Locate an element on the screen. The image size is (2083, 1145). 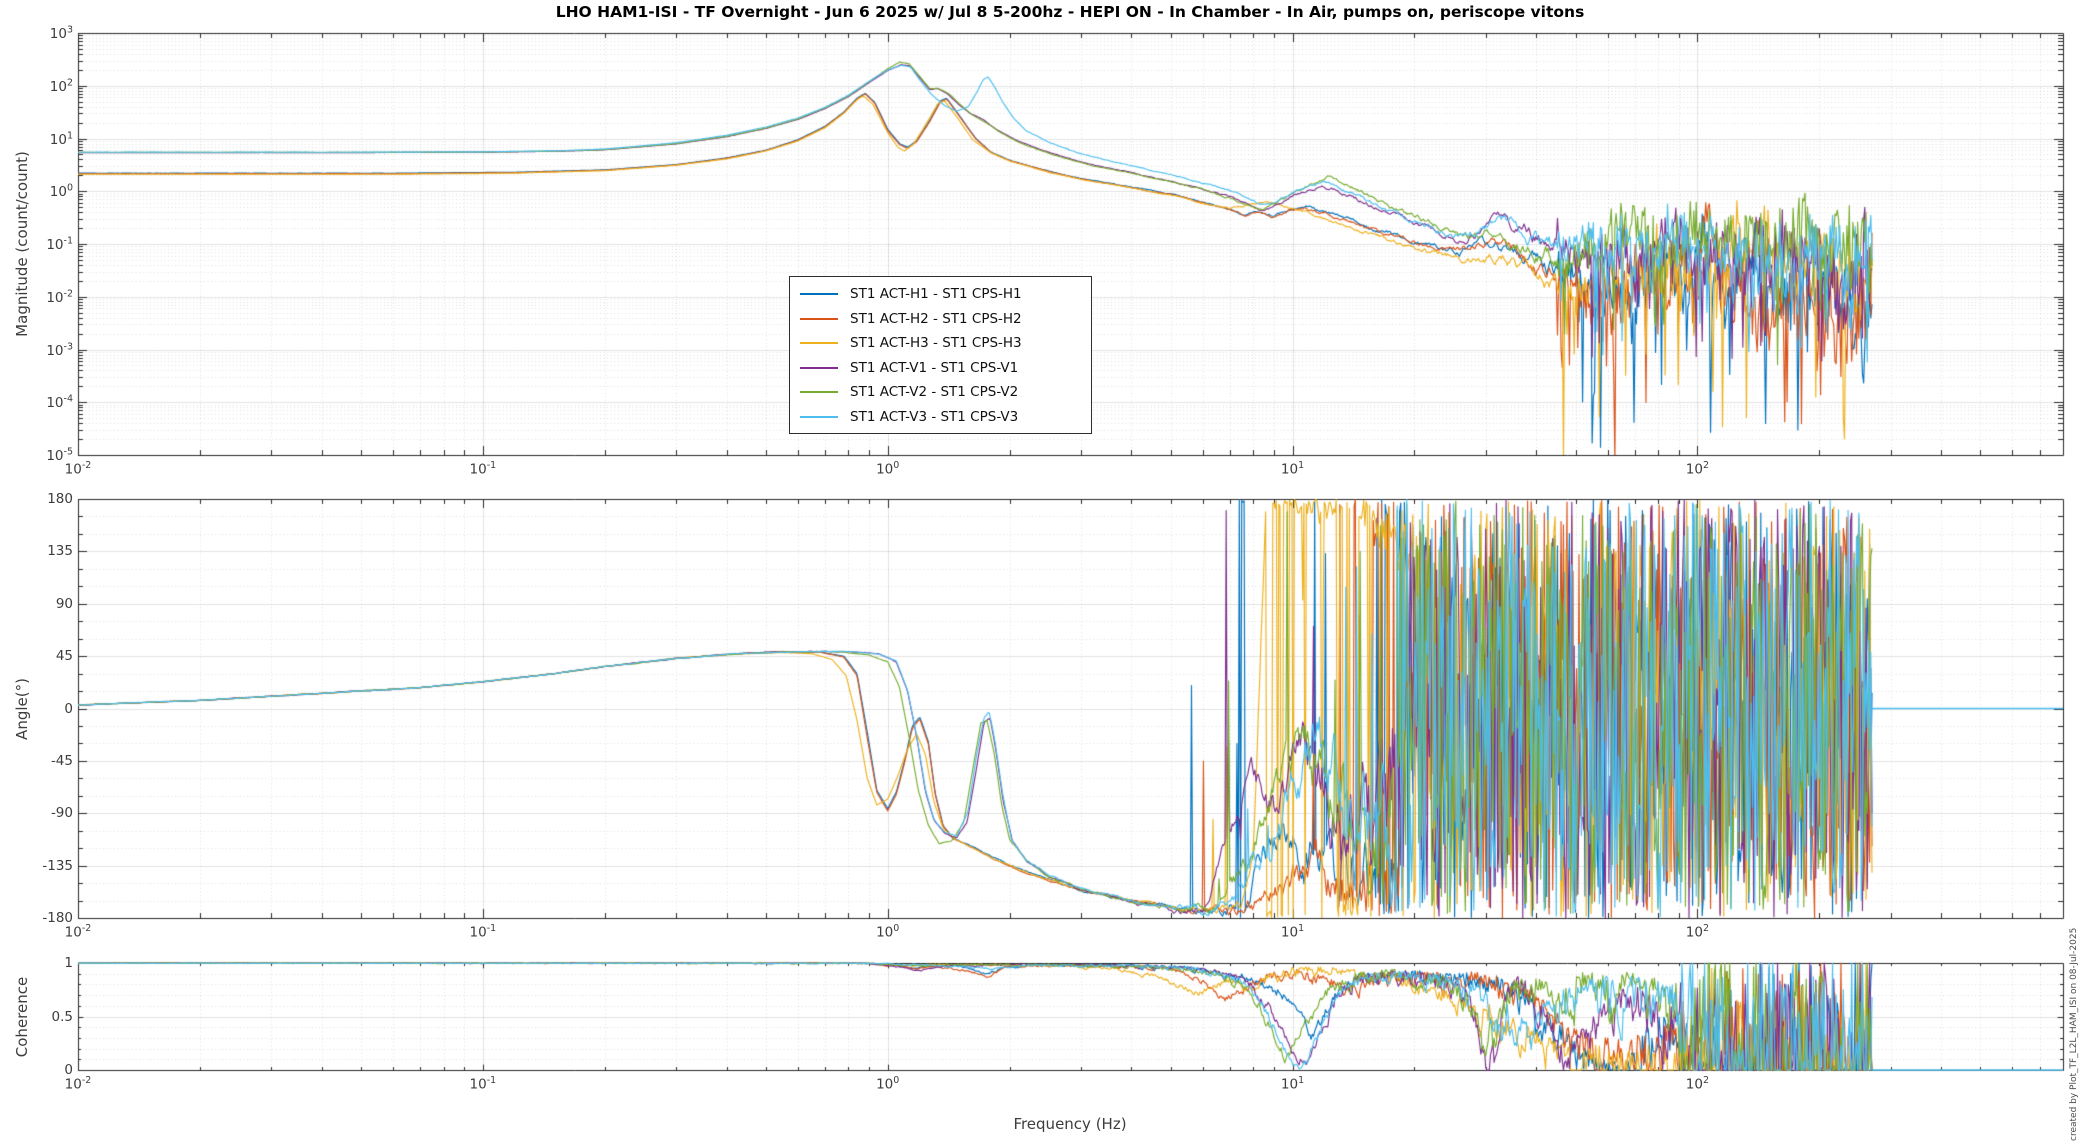
angle-tick-label: 90 is located at coordinates (64, 603).